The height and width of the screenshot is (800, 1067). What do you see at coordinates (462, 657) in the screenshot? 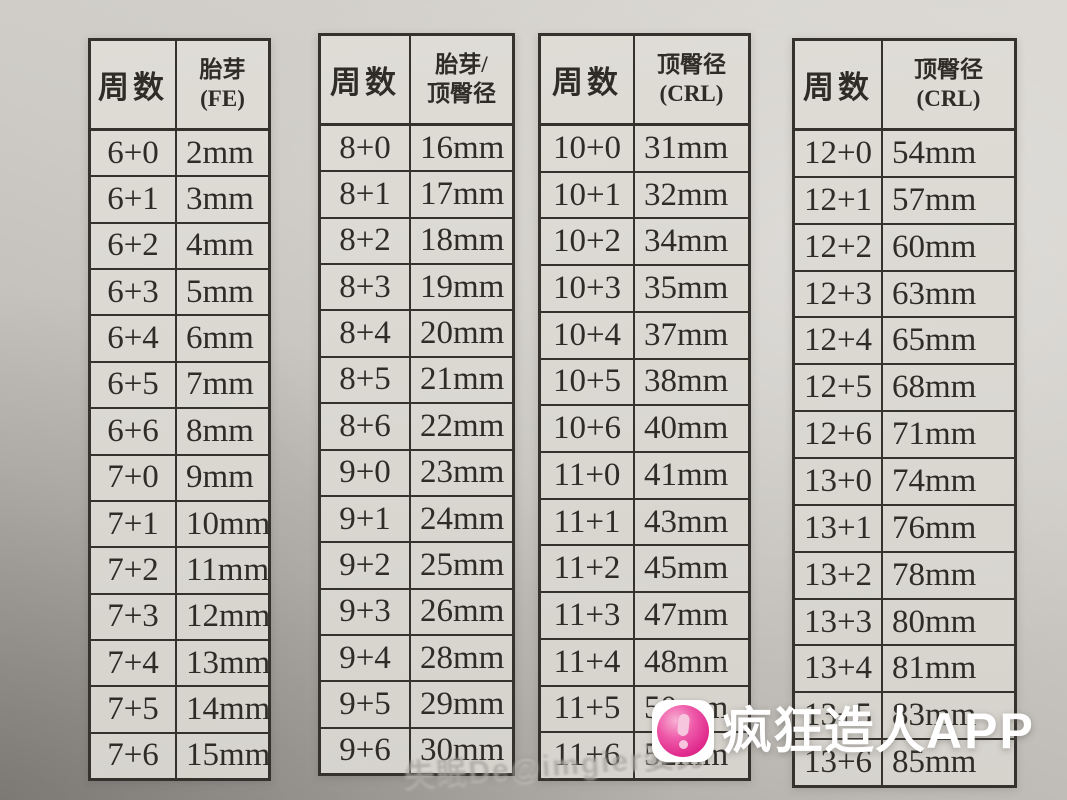
I see `value-cell: 28mm` at bounding box center [462, 657].